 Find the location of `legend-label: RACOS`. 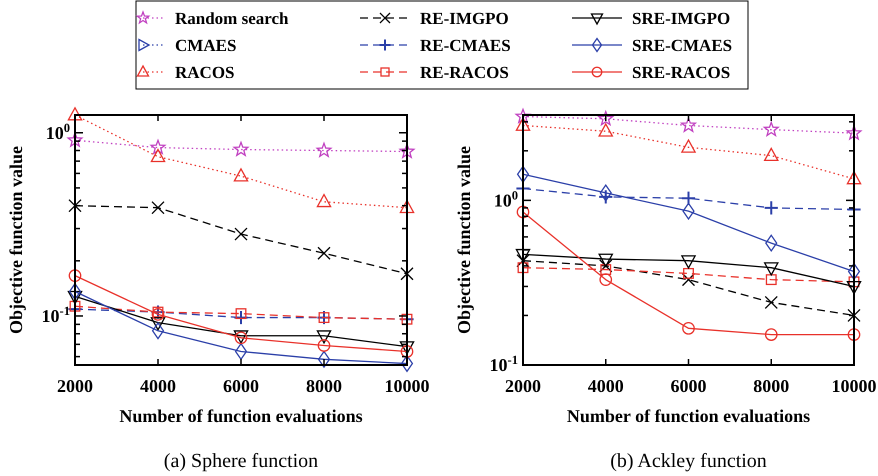

legend-label: RACOS is located at coordinates (205, 72).